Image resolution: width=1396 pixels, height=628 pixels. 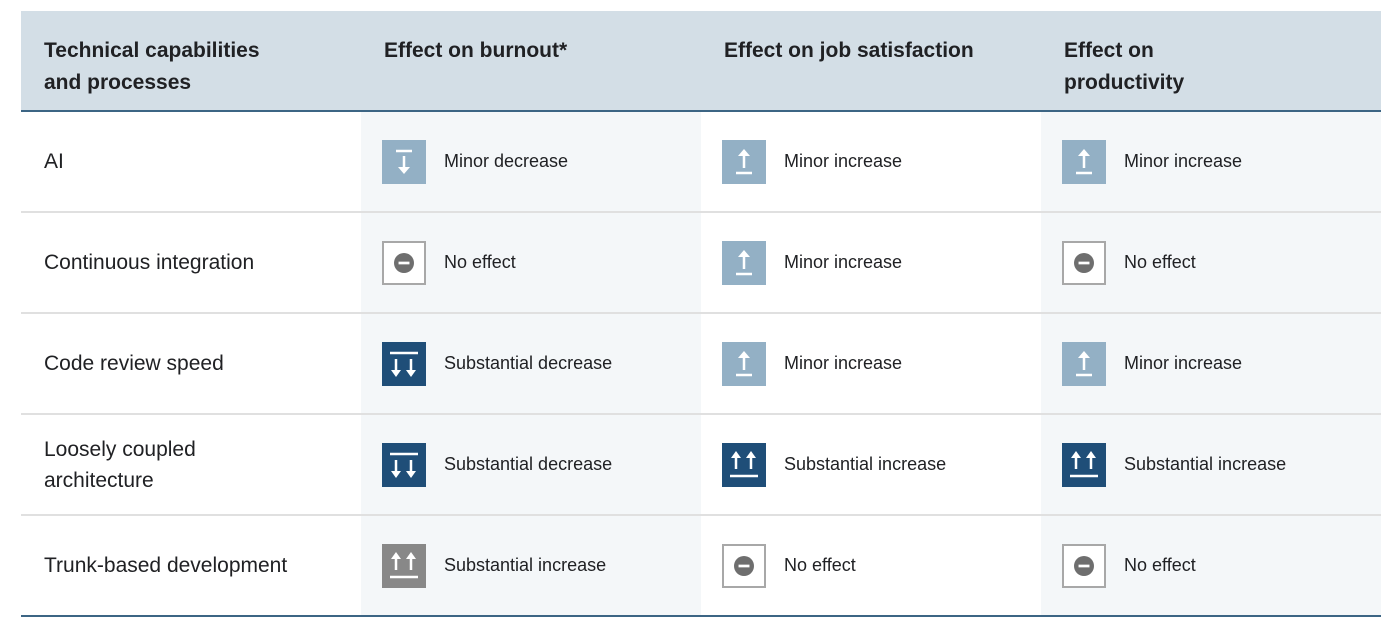 What do you see at coordinates (1124, 66) in the screenshot?
I see `header-productivity: Effect on productivity` at bounding box center [1124, 66].